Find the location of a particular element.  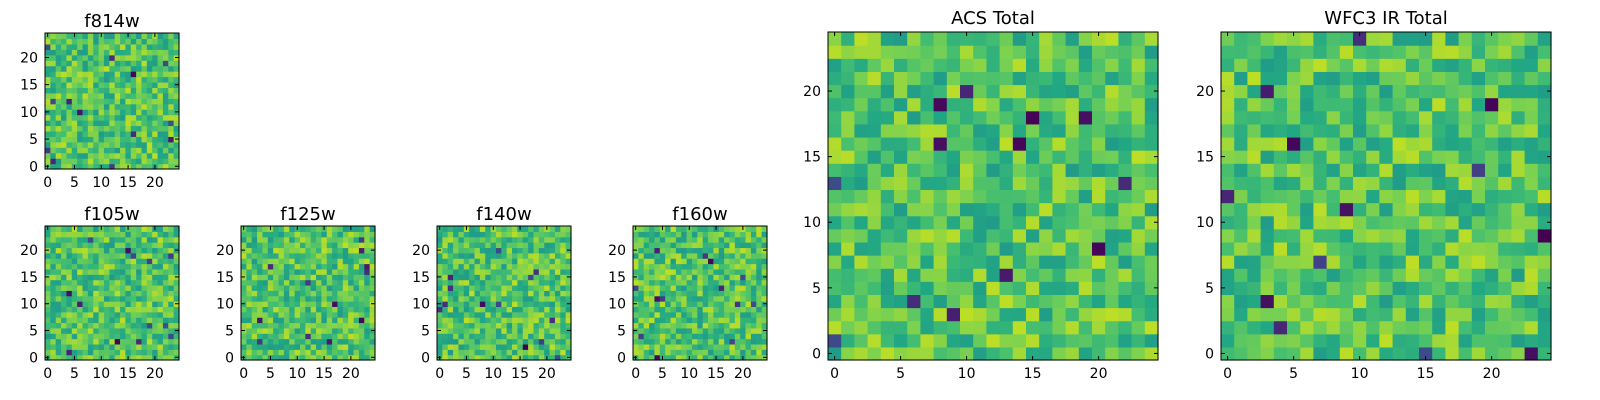

x-tick-label: 15 is located at coordinates (1426, 374).